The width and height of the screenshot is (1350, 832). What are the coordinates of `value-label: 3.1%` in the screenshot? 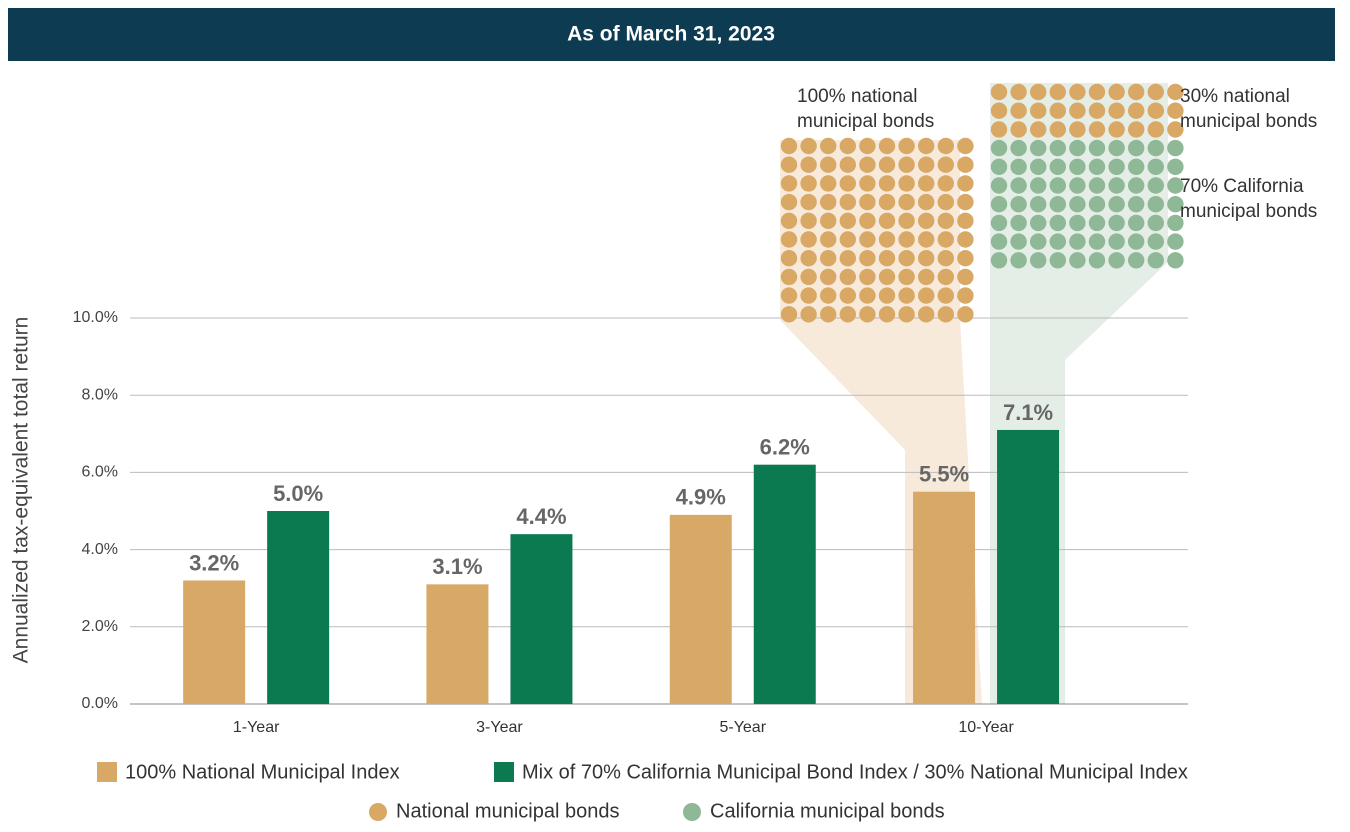 It's located at (457, 566).